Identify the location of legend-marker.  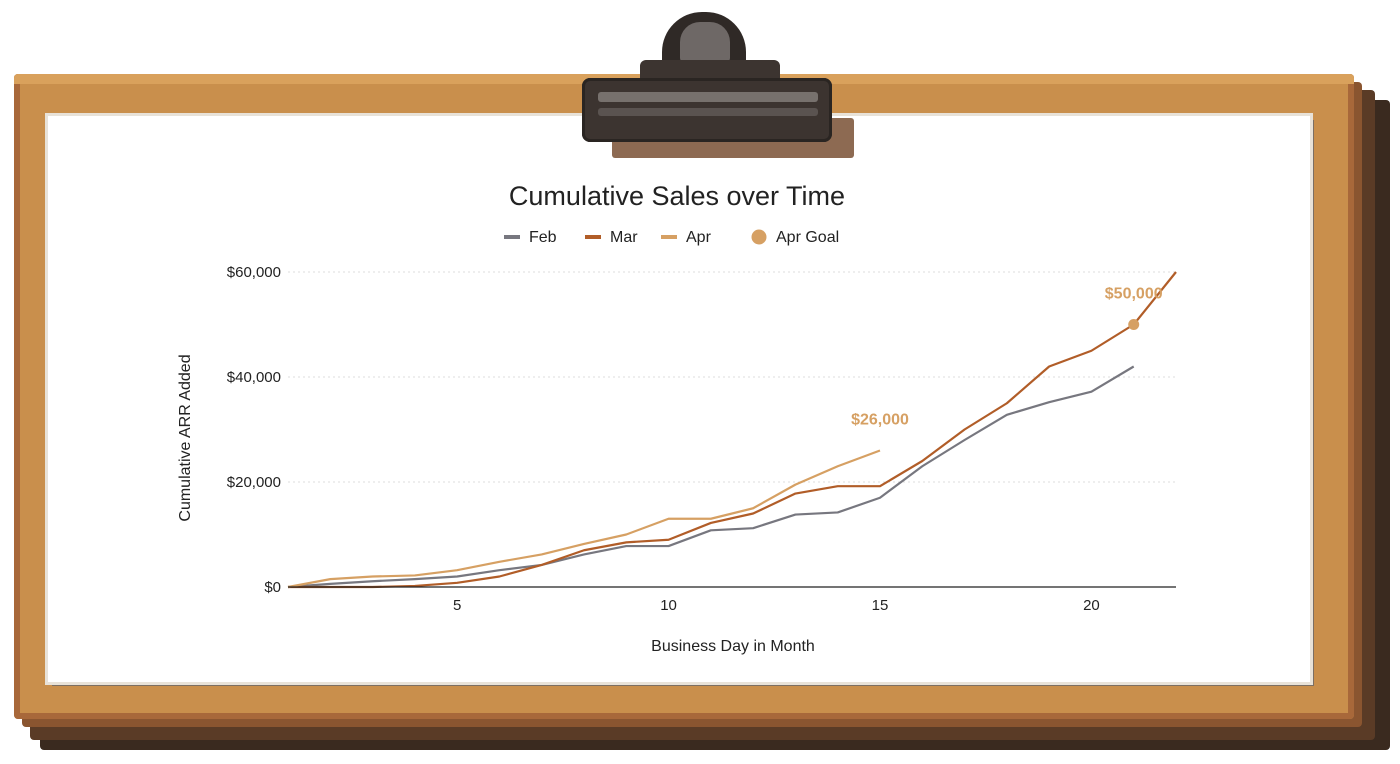
(759, 237).